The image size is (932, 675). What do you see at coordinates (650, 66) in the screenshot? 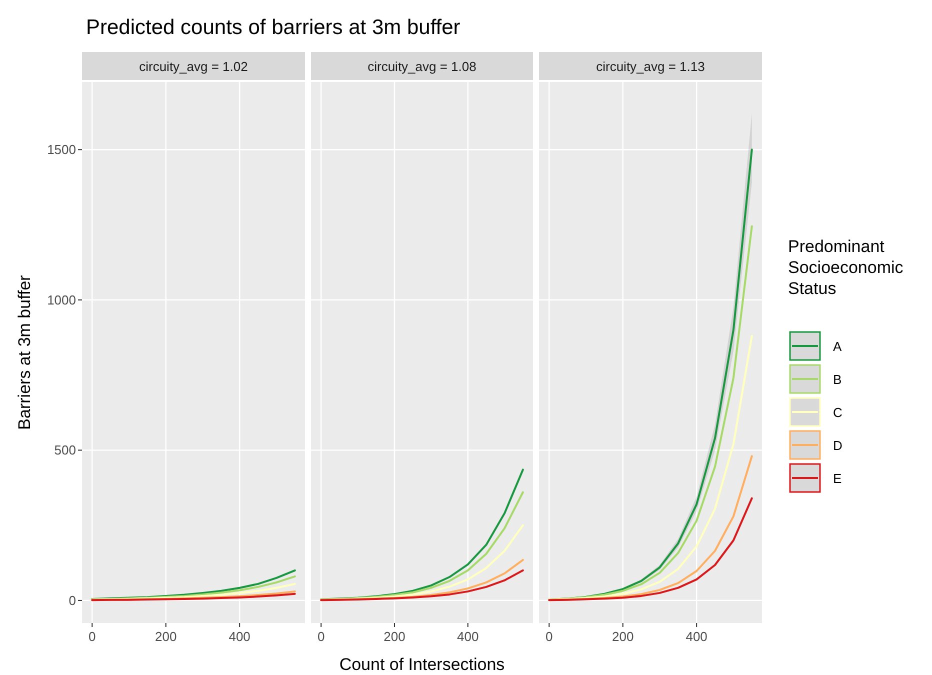
I see `chart-subtitle: circuity_avg = 1.13` at bounding box center [650, 66].